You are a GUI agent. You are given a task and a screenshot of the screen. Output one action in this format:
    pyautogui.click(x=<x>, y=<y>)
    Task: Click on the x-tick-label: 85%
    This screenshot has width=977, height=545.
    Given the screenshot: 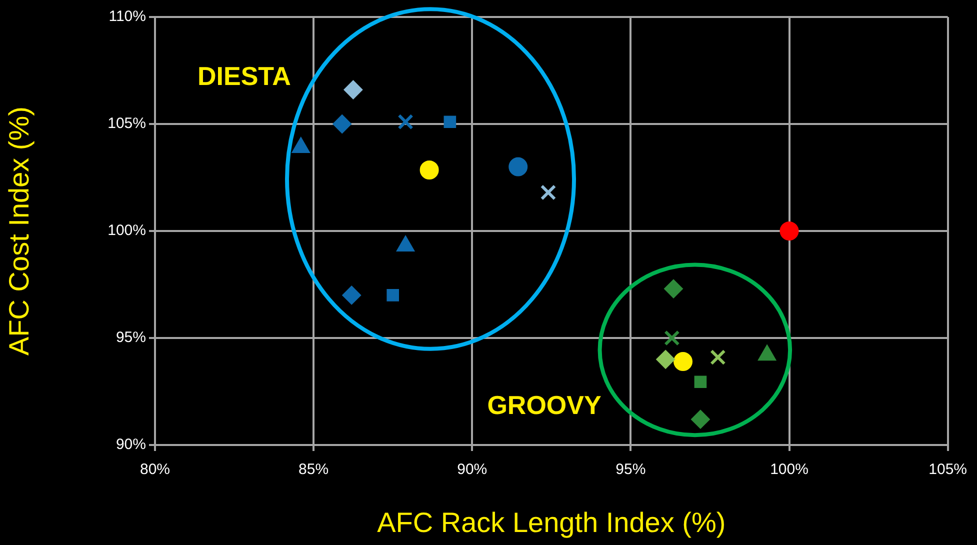 What is the action you would take?
    pyautogui.click(x=313, y=469)
    